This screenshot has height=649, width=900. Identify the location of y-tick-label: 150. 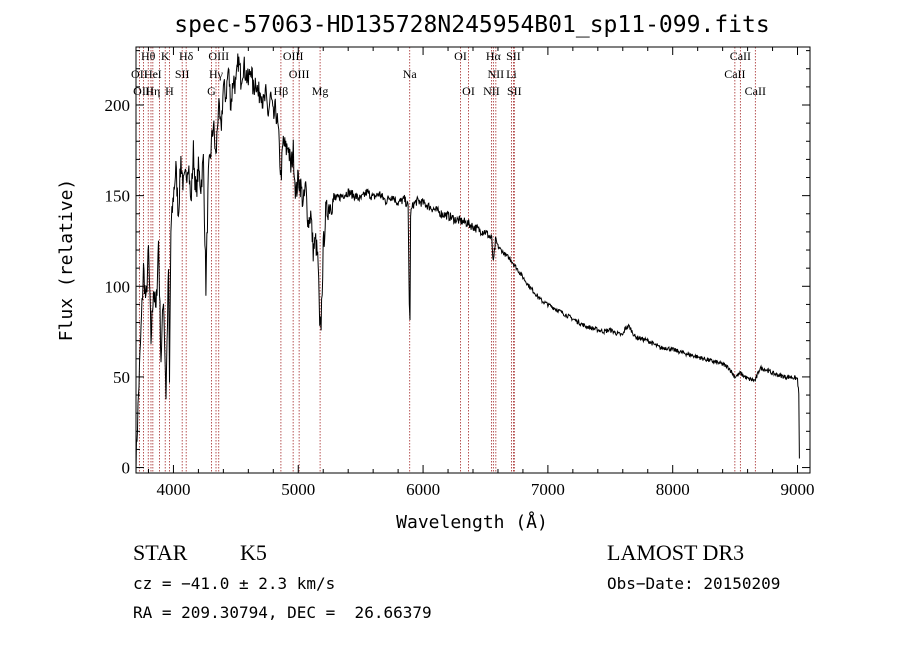
(118, 196).